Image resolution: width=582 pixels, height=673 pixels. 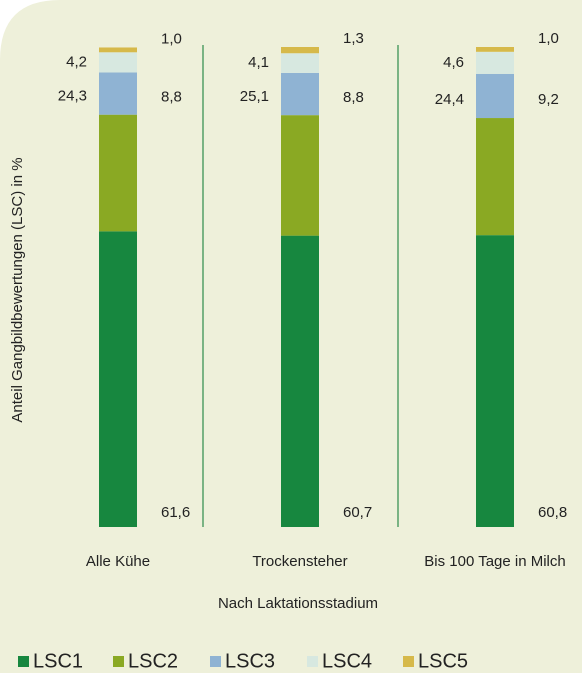 I want to click on value-label: 9,2, so click(x=548, y=99).